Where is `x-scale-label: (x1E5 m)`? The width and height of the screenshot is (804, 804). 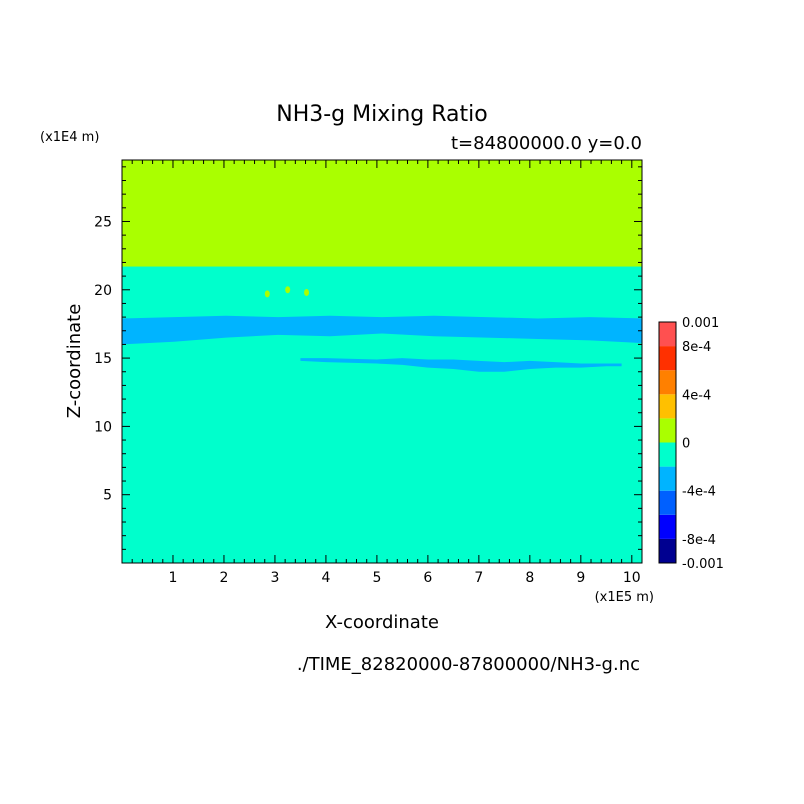 x-scale-label: (x1E5 m) is located at coordinates (624, 597).